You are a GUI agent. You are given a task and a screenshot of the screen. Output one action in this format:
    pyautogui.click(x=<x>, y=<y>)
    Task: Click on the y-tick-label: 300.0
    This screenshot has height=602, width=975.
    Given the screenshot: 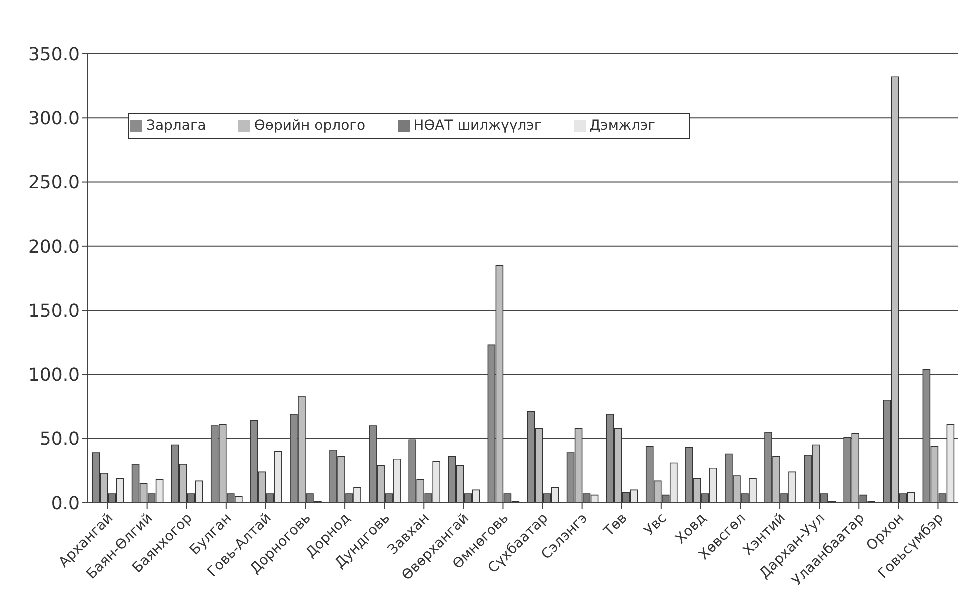 What is the action you would take?
    pyautogui.click(x=54, y=119)
    